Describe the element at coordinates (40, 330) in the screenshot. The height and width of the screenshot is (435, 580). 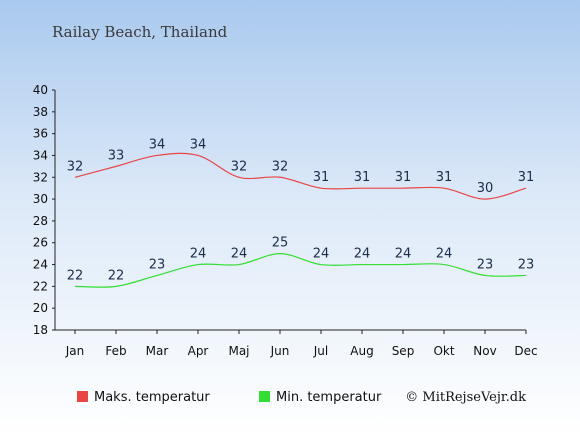
I see `y-tick-label: 18` at that location.